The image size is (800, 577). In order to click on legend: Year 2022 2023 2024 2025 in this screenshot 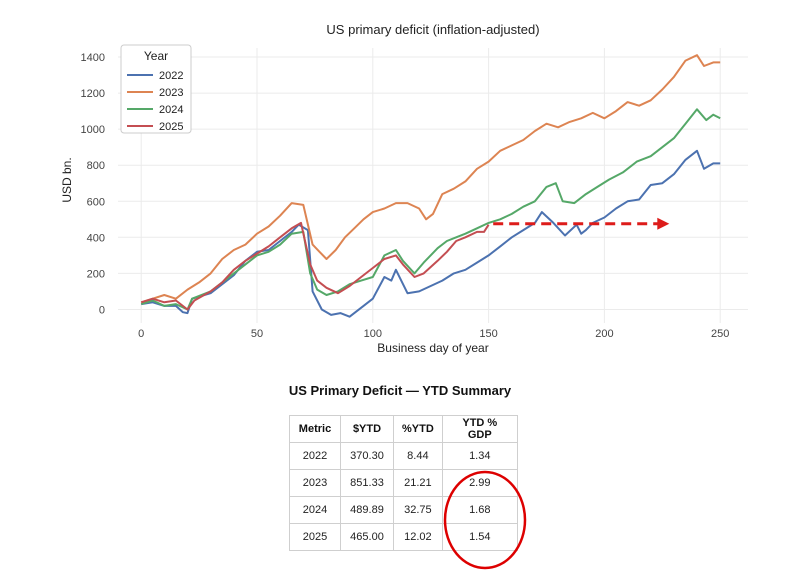, I will do `click(156, 89)`.